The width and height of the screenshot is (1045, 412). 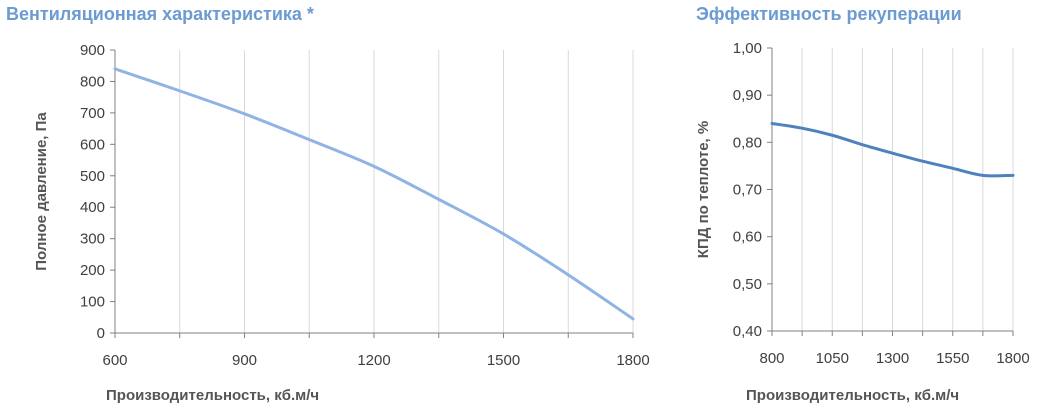 What do you see at coordinates (747, 331) in the screenshot?
I see `recuperation-y-tick-label: 0,40` at bounding box center [747, 331].